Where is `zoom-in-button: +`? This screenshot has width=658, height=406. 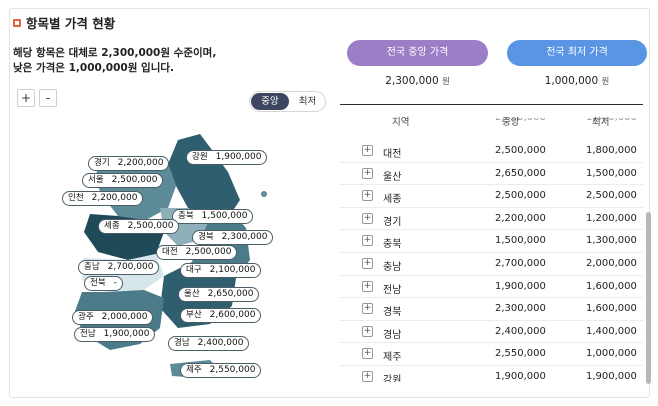
zoom-in-button: + is located at coordinates (26, 98).